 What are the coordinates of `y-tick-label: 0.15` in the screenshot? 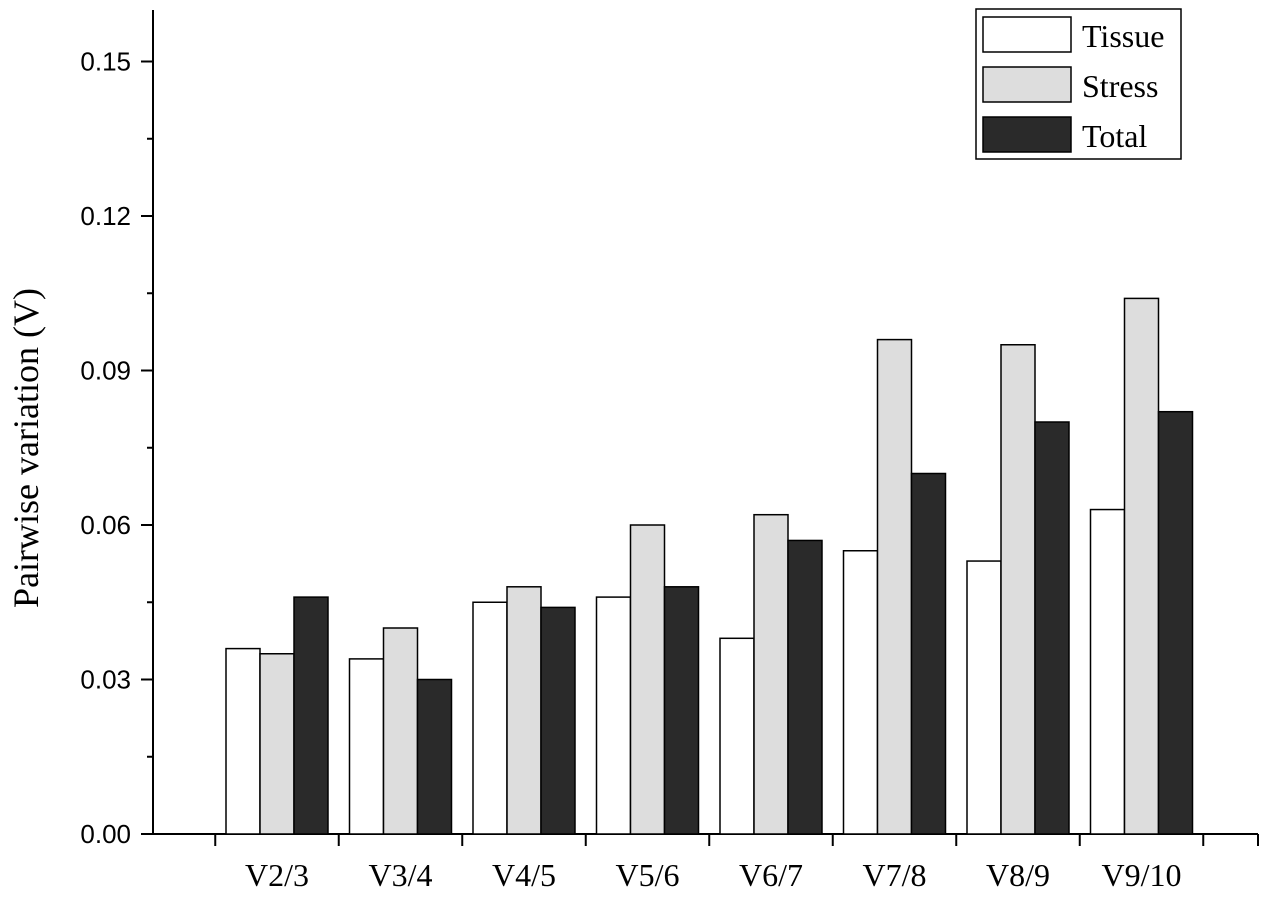 It's located at (105, 62).